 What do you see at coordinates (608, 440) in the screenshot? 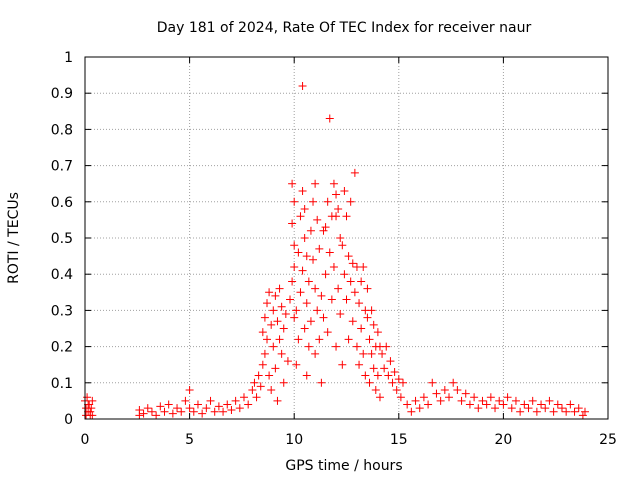
I see `x-tick-label: 25` at bounding box center [608, 440].